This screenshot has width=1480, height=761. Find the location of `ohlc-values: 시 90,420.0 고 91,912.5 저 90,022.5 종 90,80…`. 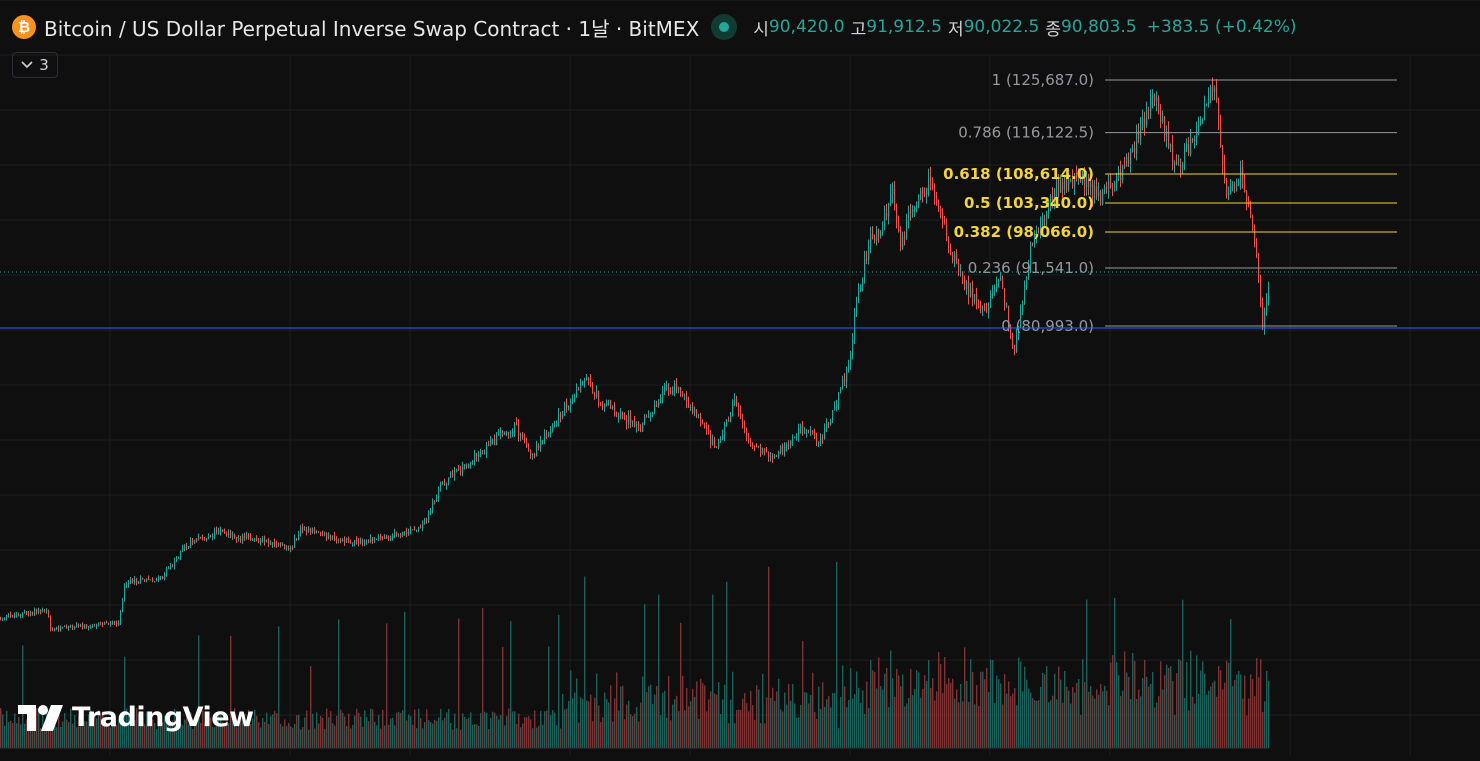

ohlc-values: 시 90,420.0 고 91,912.5 저 90,022.5 종 90,80… is located at coordinates (1021, 27).